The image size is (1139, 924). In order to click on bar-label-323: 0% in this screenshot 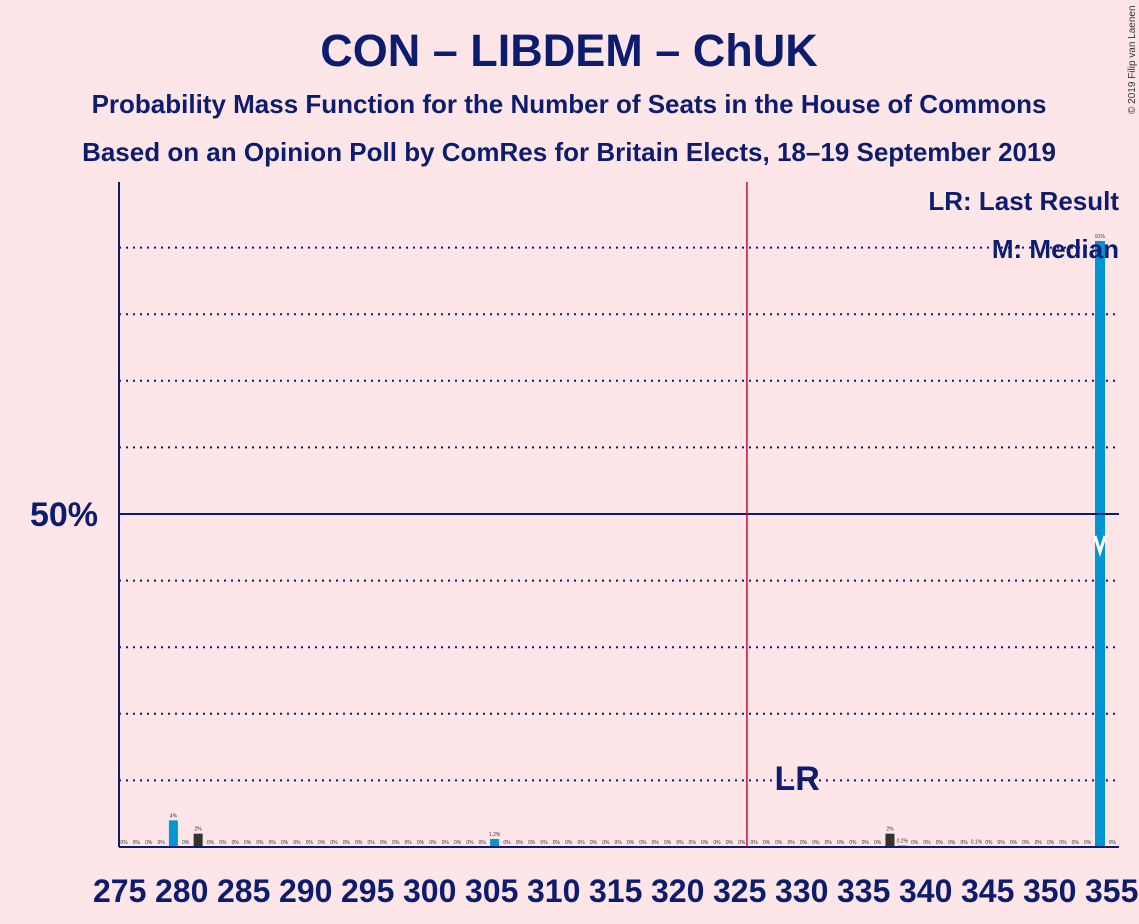, I will do `click(717, 843)`.